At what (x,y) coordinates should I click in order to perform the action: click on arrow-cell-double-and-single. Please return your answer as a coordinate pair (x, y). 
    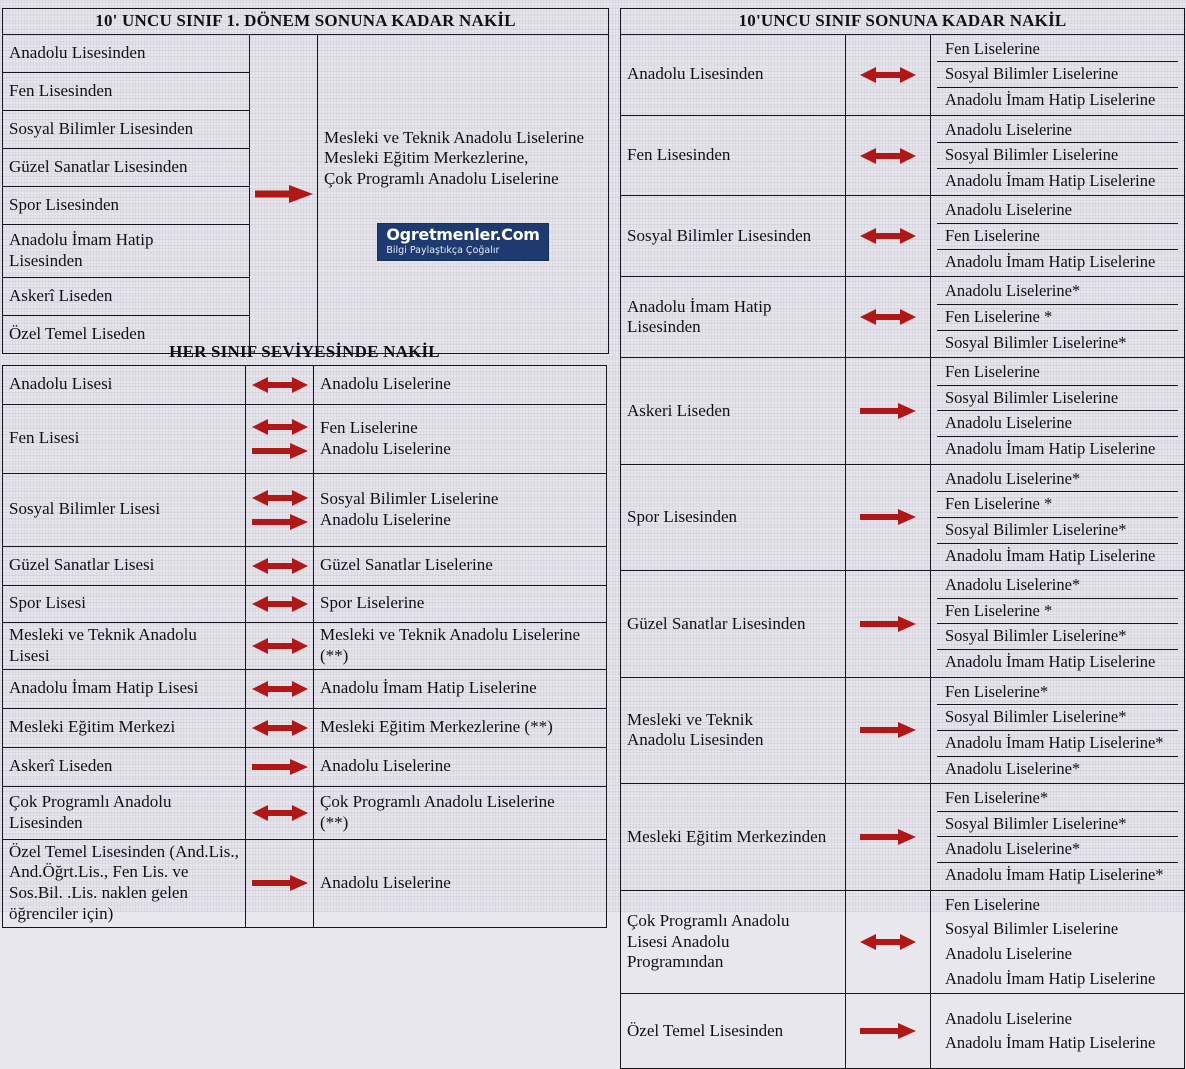
    Looking at the image, I should click on (279, 509).